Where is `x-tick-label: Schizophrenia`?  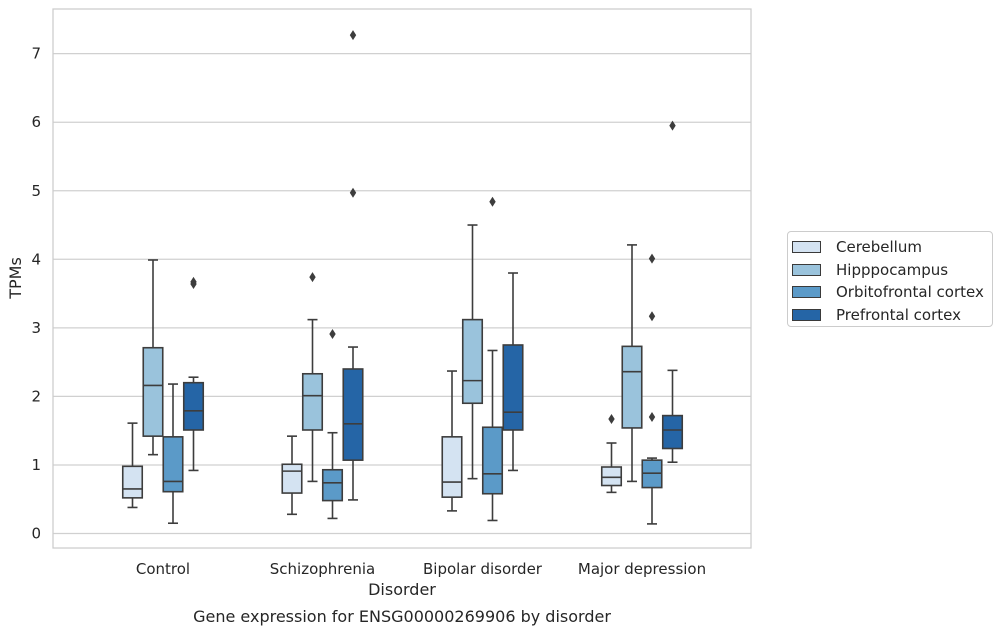 x-tick-label: Schizophrenia is located at coordinates (322, 569).